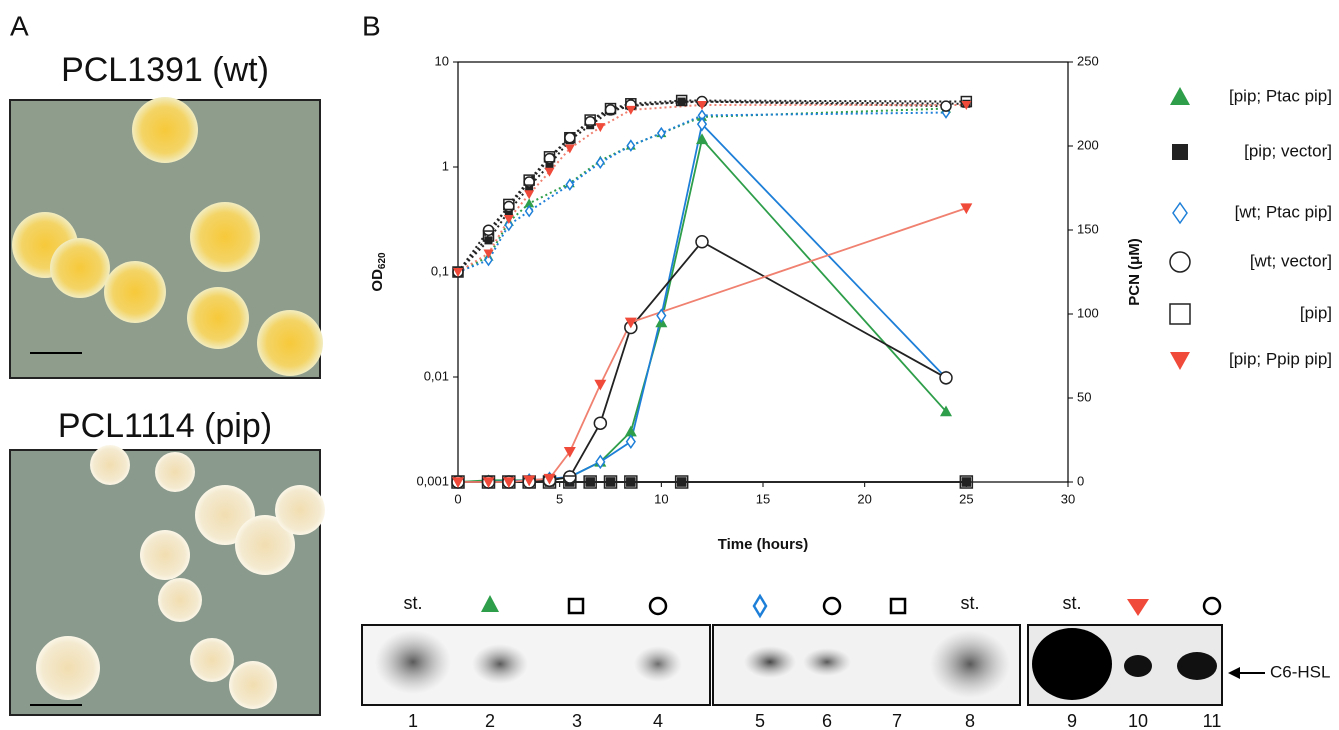  I want to click on legend-label: [wt; Ptac pip], so click(1283, 211).